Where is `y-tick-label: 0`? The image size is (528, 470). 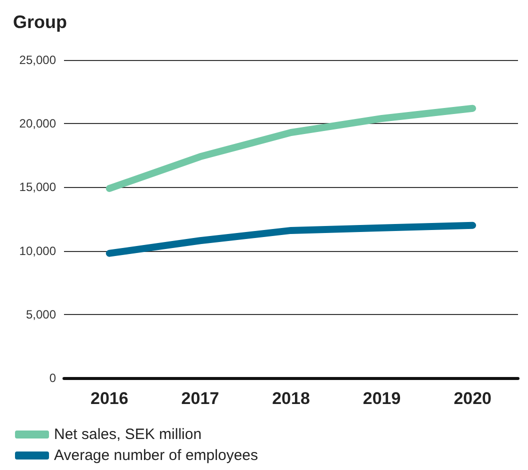 y-tick-label: 0 is located at coordinates (52, 378).